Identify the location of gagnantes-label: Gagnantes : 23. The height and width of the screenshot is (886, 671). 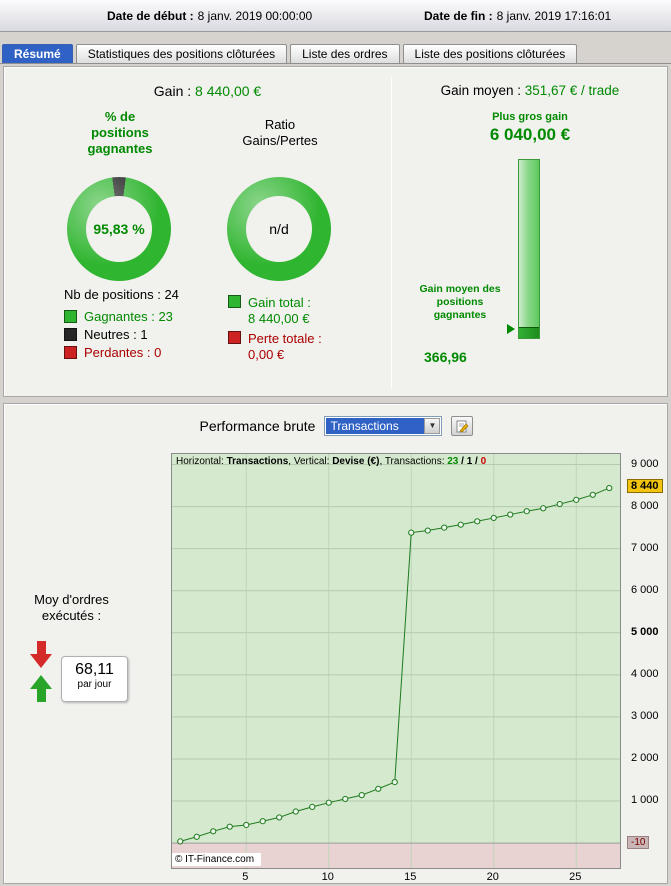
(128, 316).